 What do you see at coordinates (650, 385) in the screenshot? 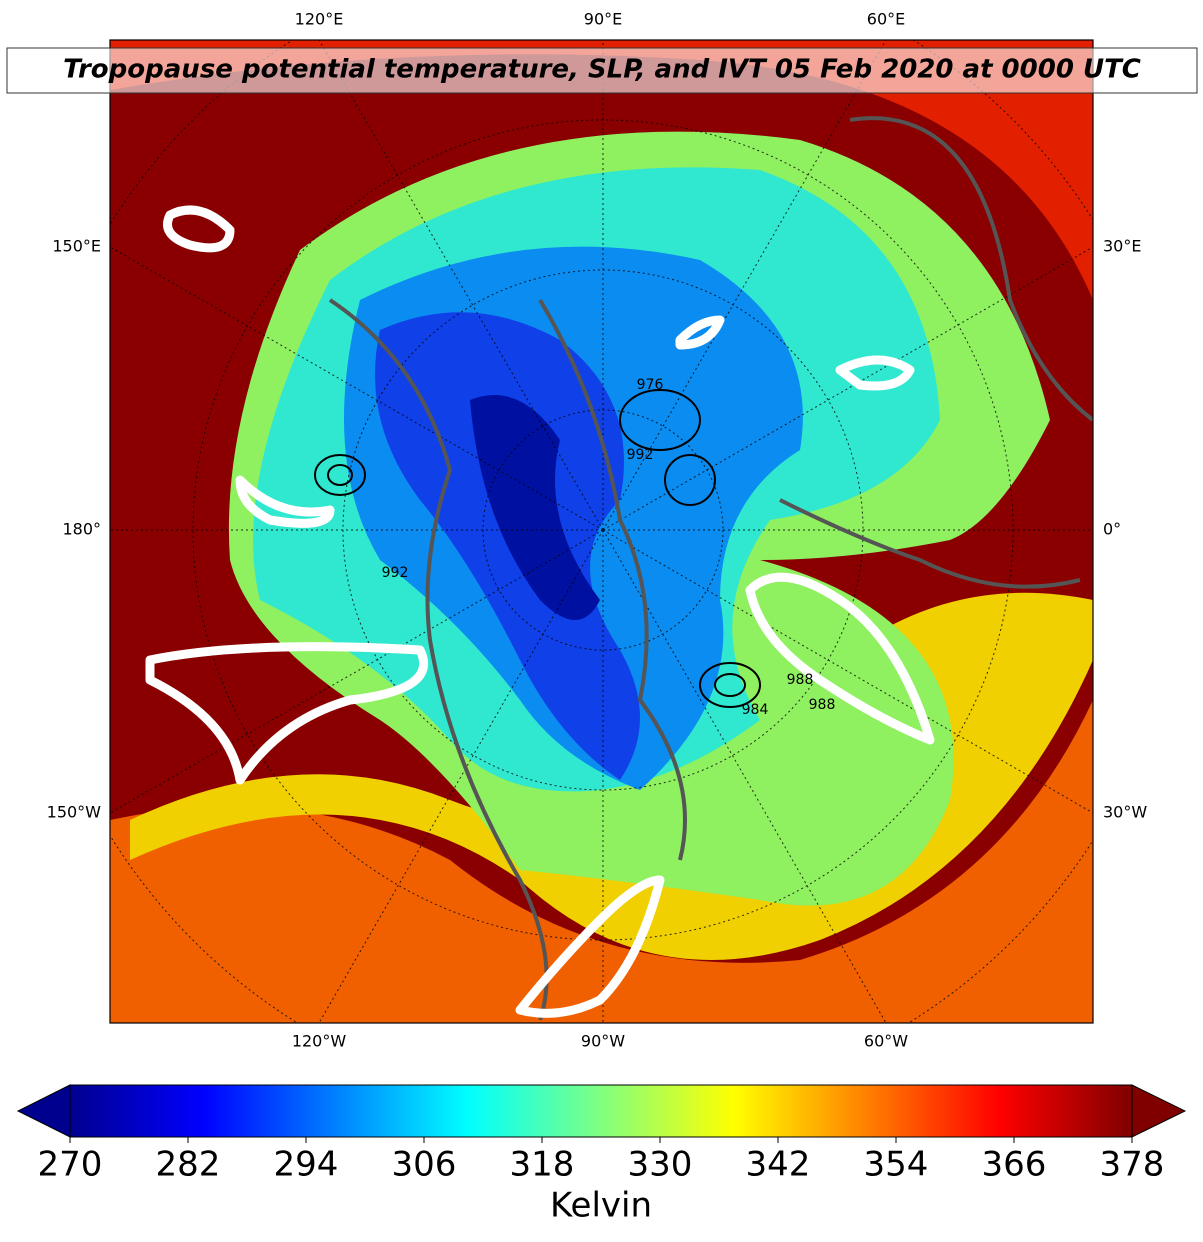
I see `contour-label: 976` at bounding box center [650, 385].